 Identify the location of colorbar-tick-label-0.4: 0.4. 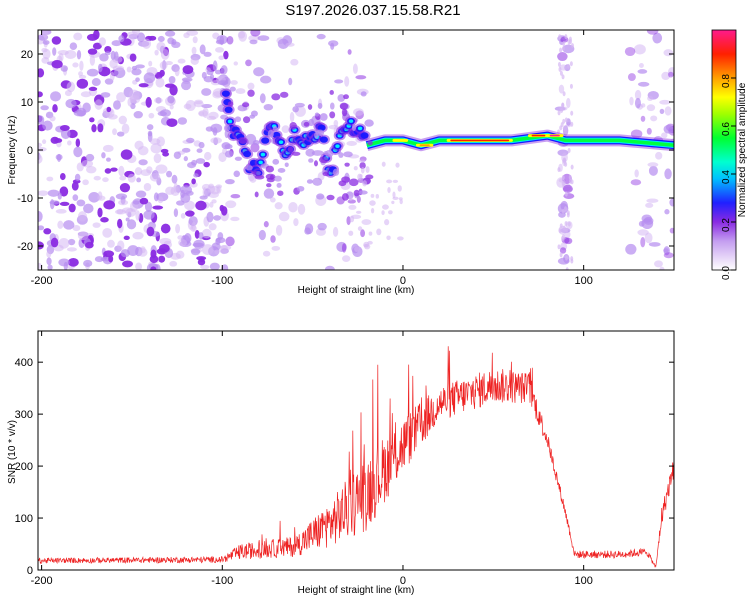
(726, 177).